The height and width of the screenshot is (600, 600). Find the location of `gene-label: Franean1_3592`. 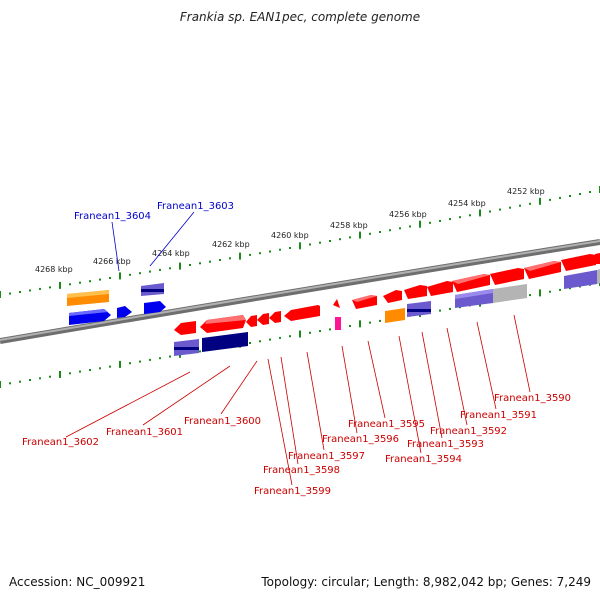

gene-label: Franean1_3592 is located at coordinates (468, 431).